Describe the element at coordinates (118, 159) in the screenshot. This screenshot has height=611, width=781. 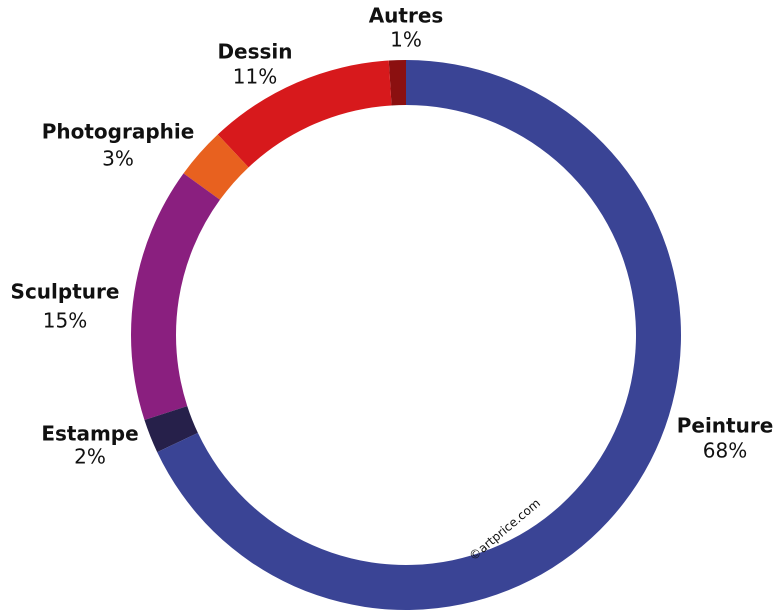
I see `slice-value-label: 3%` at that location.